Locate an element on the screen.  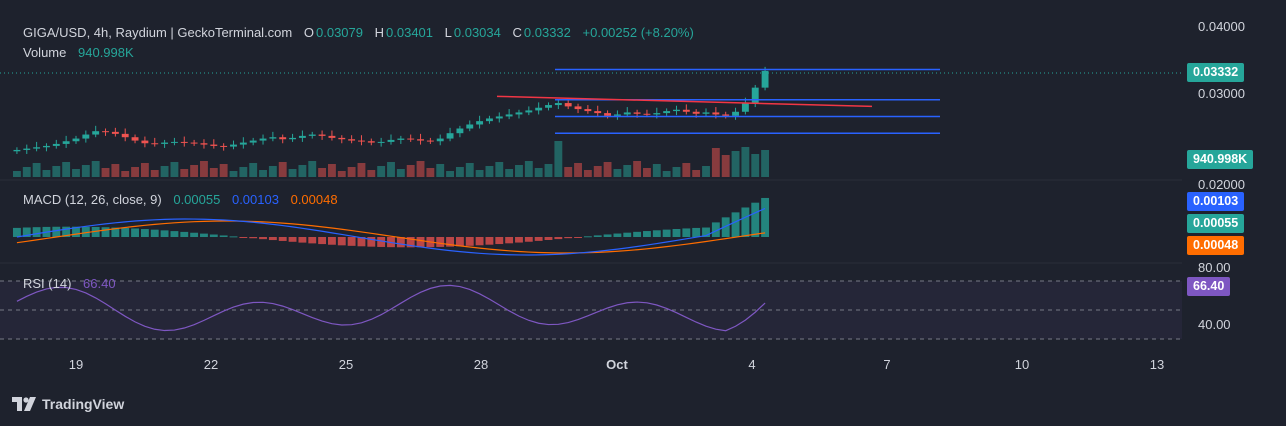
trendline is located at coordinates (684, 101).